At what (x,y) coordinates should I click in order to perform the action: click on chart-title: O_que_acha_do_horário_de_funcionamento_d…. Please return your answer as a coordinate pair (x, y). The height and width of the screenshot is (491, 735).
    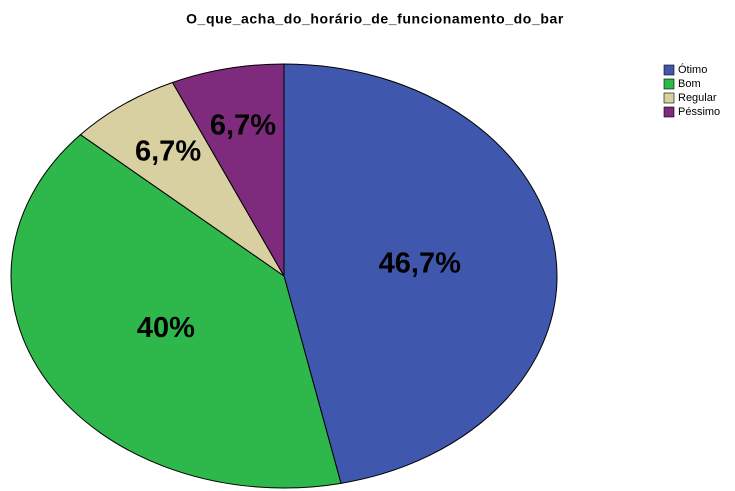
    Looking at the image, I should click on (375, 19).